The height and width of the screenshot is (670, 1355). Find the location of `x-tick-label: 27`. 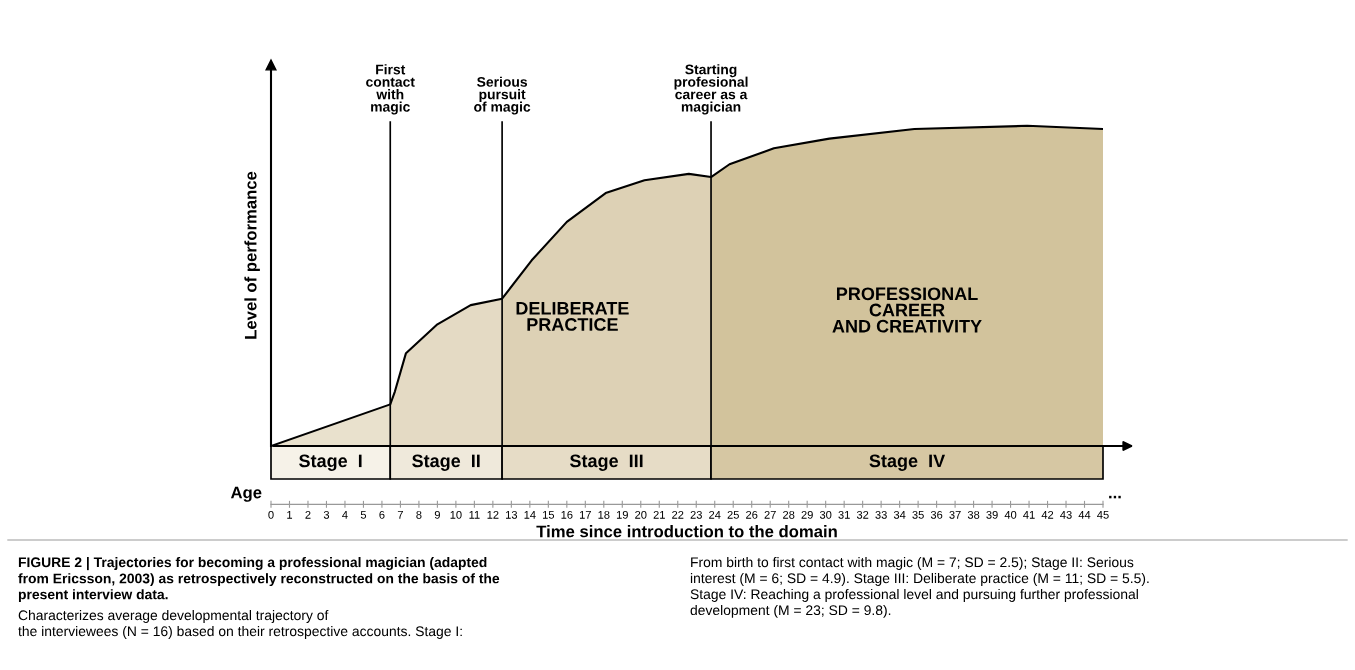

x-tick-label: 27 is located at coordinates (770, 514).